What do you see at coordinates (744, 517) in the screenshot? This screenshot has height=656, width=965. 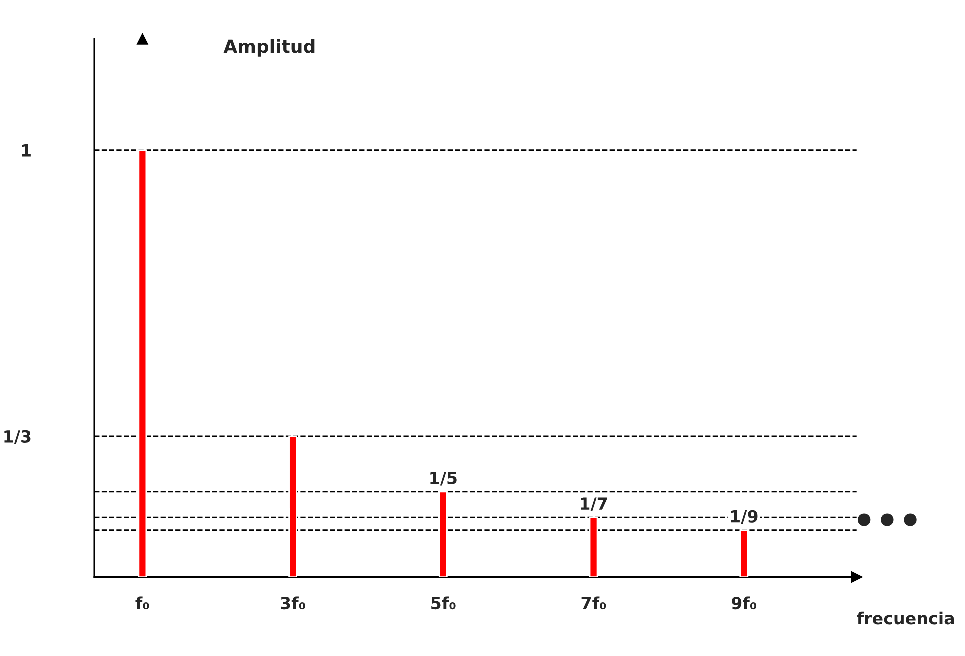 I see `data-label: 1/9` at bounding box center [744, 517].